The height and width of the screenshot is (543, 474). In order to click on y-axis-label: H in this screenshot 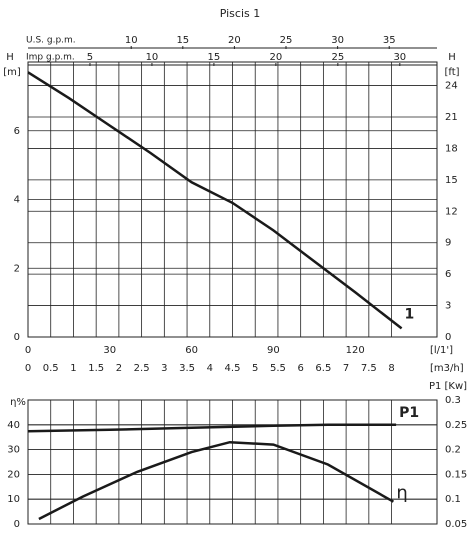, I will do `click(10, 57)`.